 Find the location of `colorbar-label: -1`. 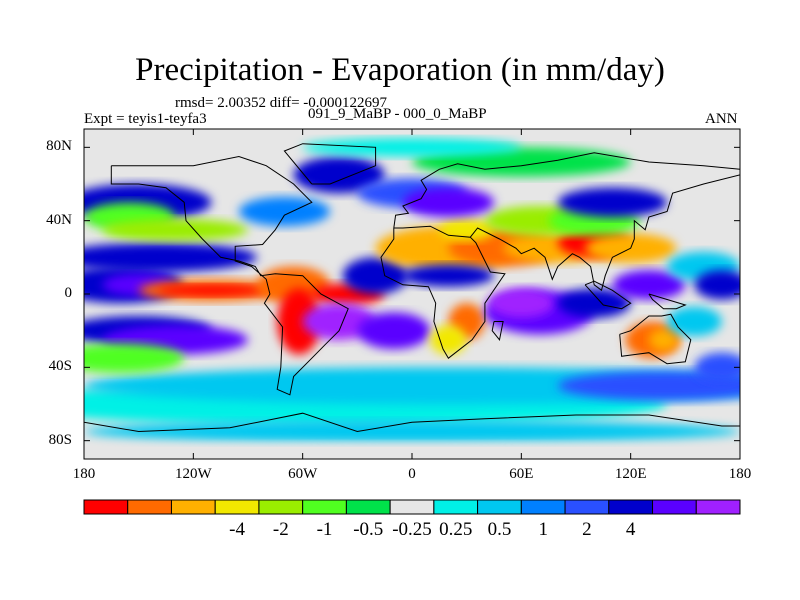

colorbar-label: -1 is located at coordinates (324, 529).